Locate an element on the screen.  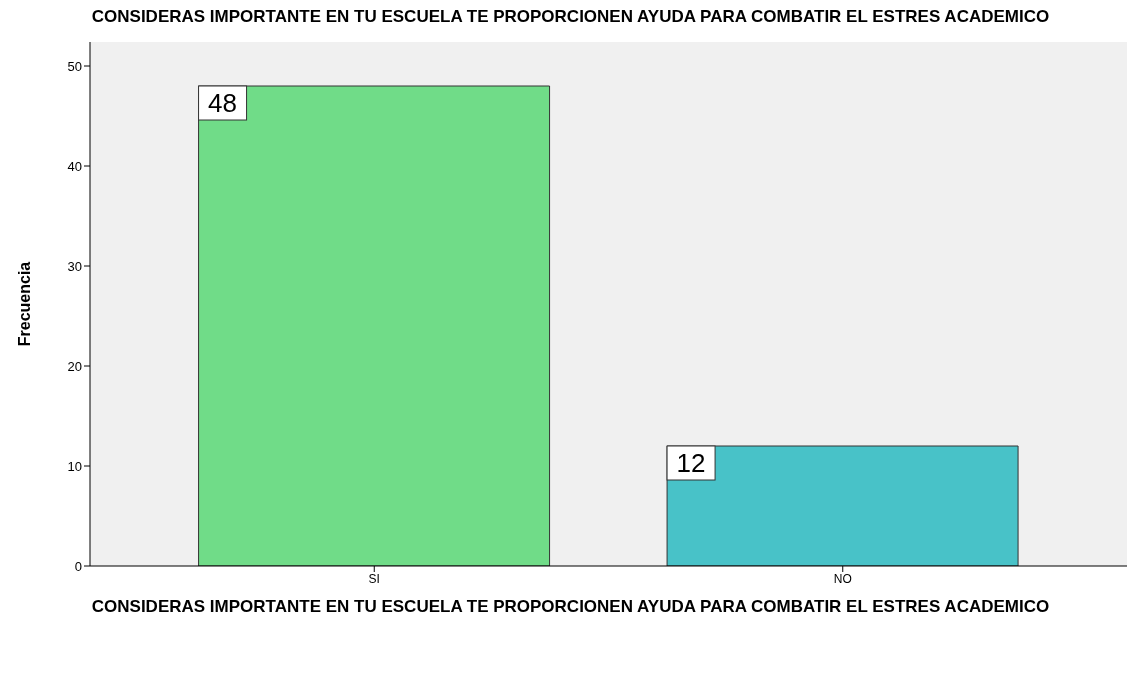
x-tick-label: NO is located at coordinates (842, 578).